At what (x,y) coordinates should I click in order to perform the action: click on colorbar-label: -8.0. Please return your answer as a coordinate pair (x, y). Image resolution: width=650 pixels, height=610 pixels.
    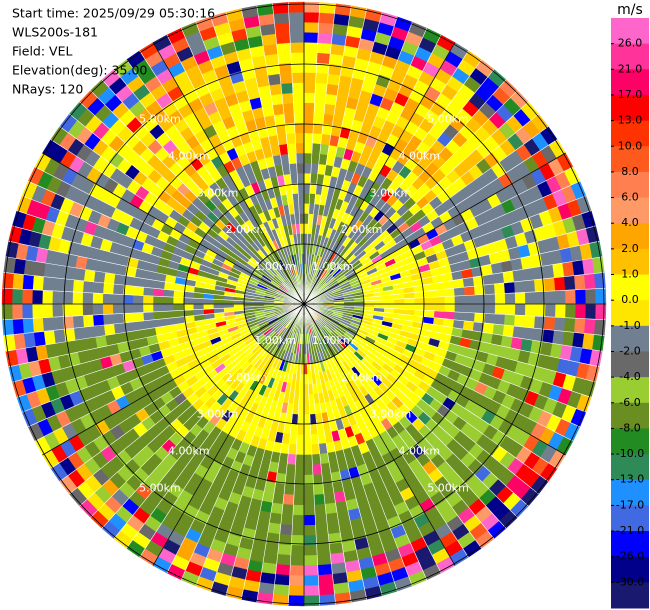
    Looking at the image, I should click on (629, 427).